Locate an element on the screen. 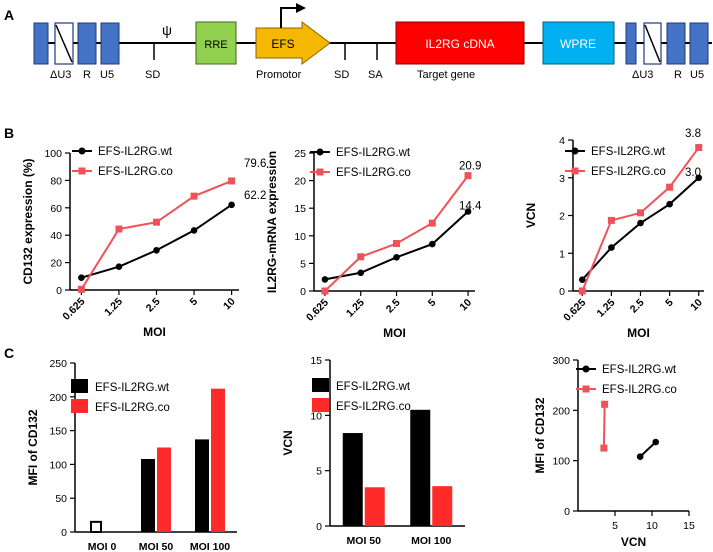 The width and height of the screenshot is (713, 552). y-tick-label: 25 is located at coordinates (300, 154).